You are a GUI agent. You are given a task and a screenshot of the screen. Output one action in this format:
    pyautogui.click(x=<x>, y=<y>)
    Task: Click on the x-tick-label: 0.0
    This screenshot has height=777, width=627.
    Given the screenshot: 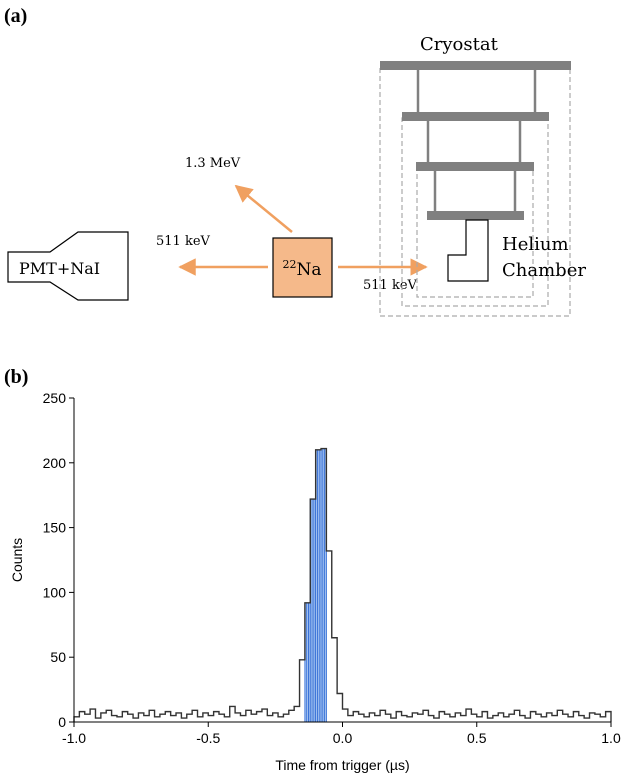 What is the action you would take?
    pyautogui.click(x=343, y=738)
    